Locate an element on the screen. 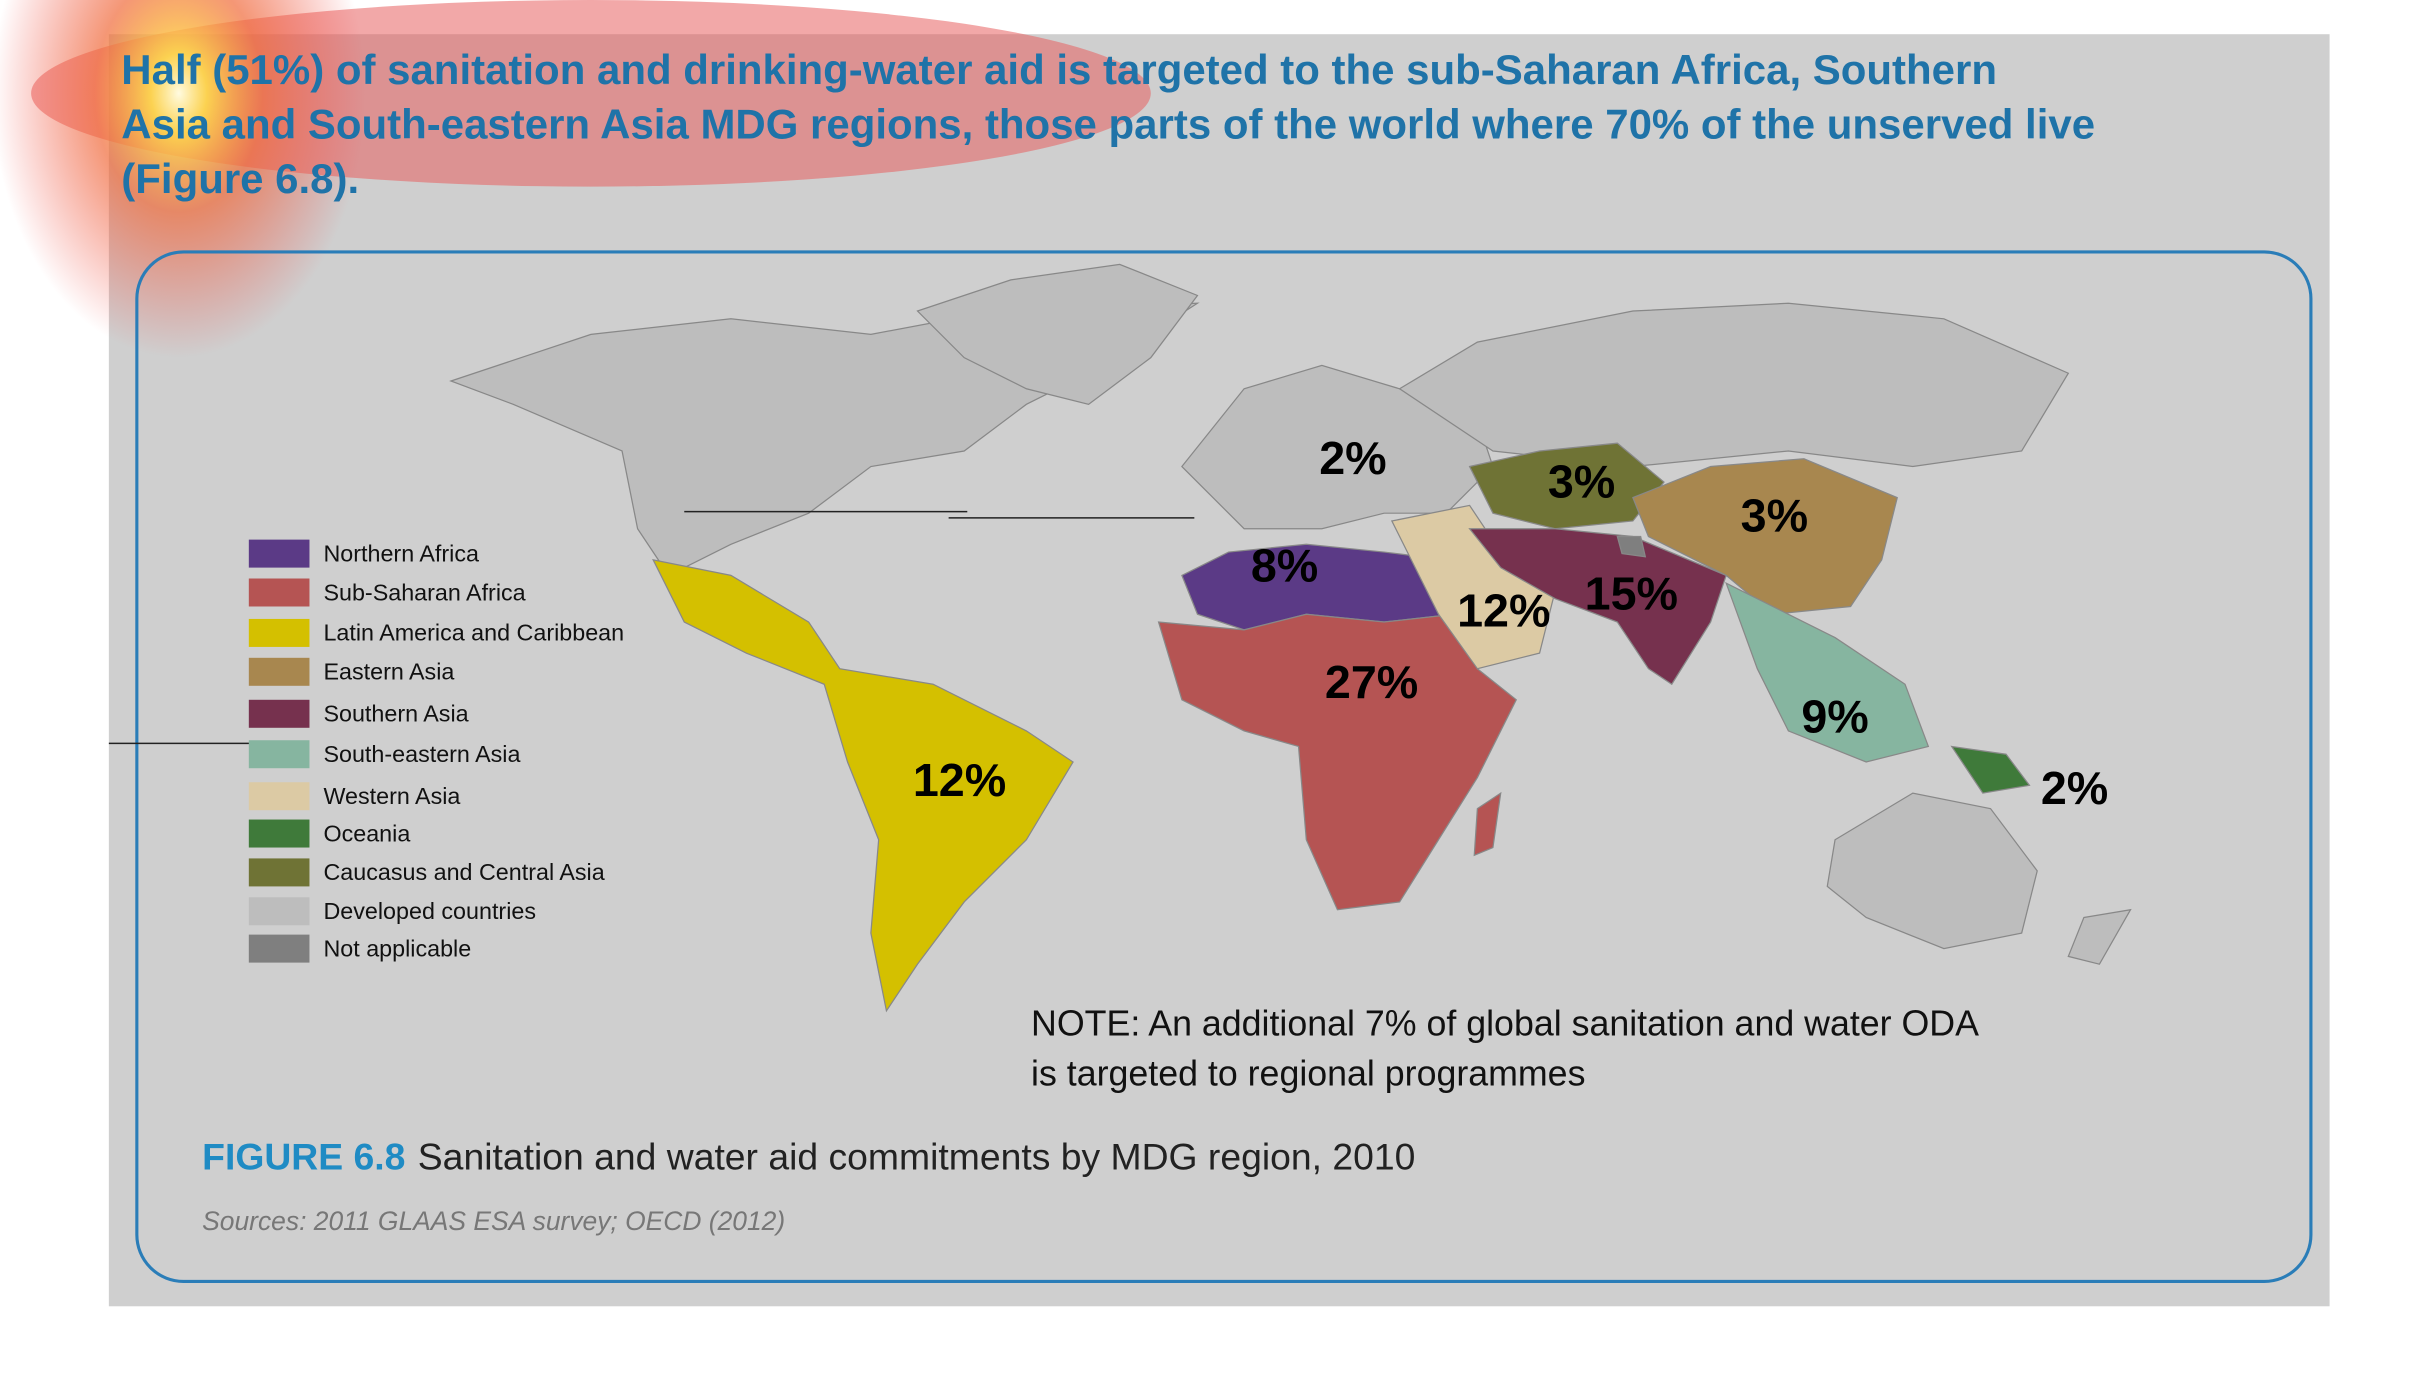 Image resolution: width=2426 pixels, height=1394 pixels. region-label: 8% is located at coordinates (1284, 565).